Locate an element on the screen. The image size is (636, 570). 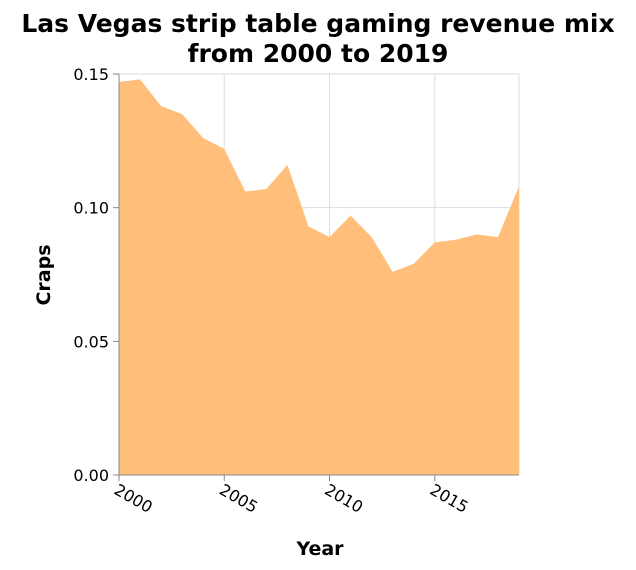
y-tick-label: 0.05 is located at coordinates (91, 341).